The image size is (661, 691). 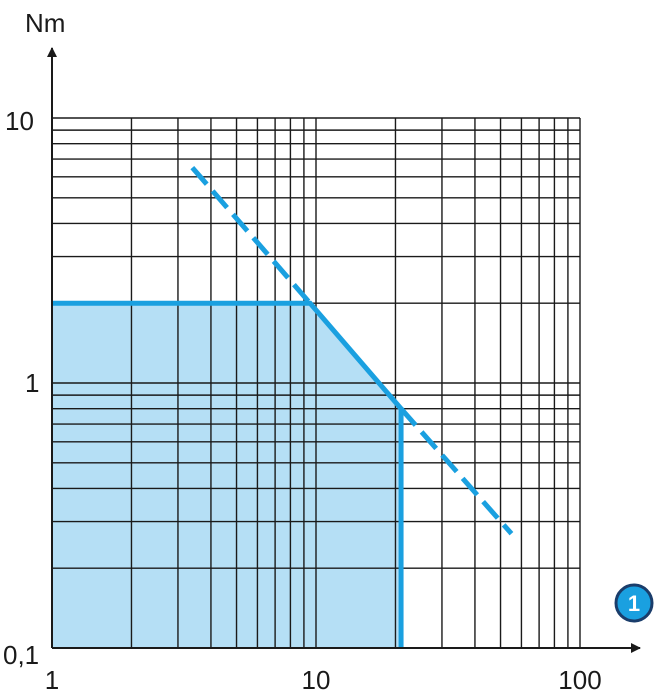 I want to click on x-axis-marker-label: 1, so click(x=634, y=603).